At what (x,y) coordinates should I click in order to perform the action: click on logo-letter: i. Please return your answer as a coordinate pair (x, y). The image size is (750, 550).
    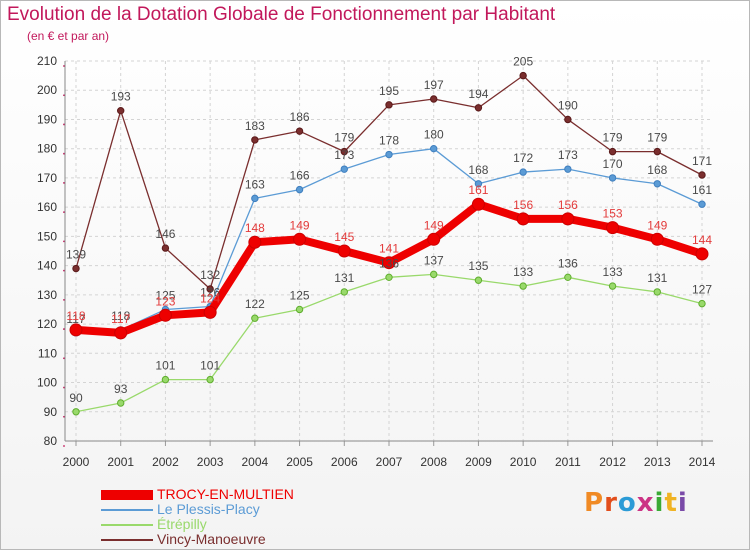
    Looking at the image, I should click on (659, 503).